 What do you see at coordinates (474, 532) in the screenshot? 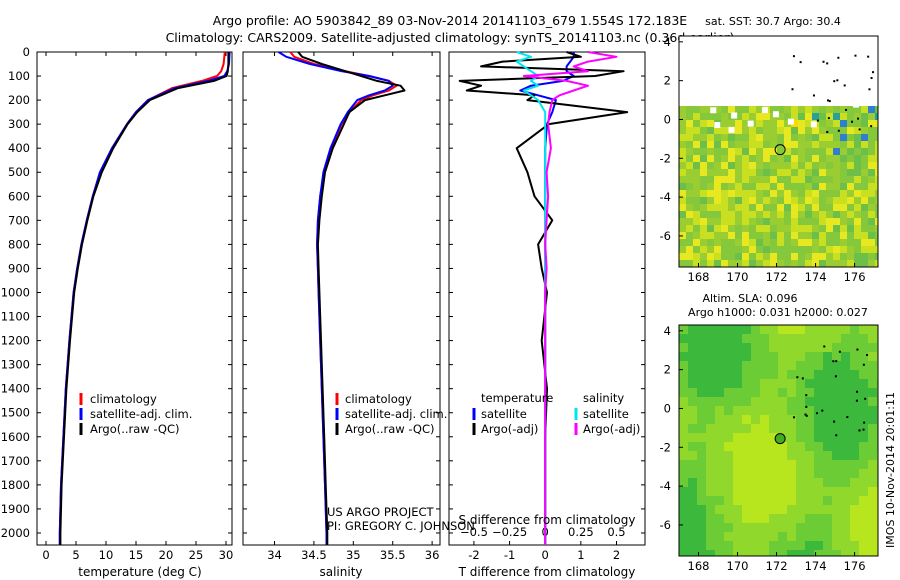
I see `s-tick-label: −0.5` at bounding box center [474, 532].